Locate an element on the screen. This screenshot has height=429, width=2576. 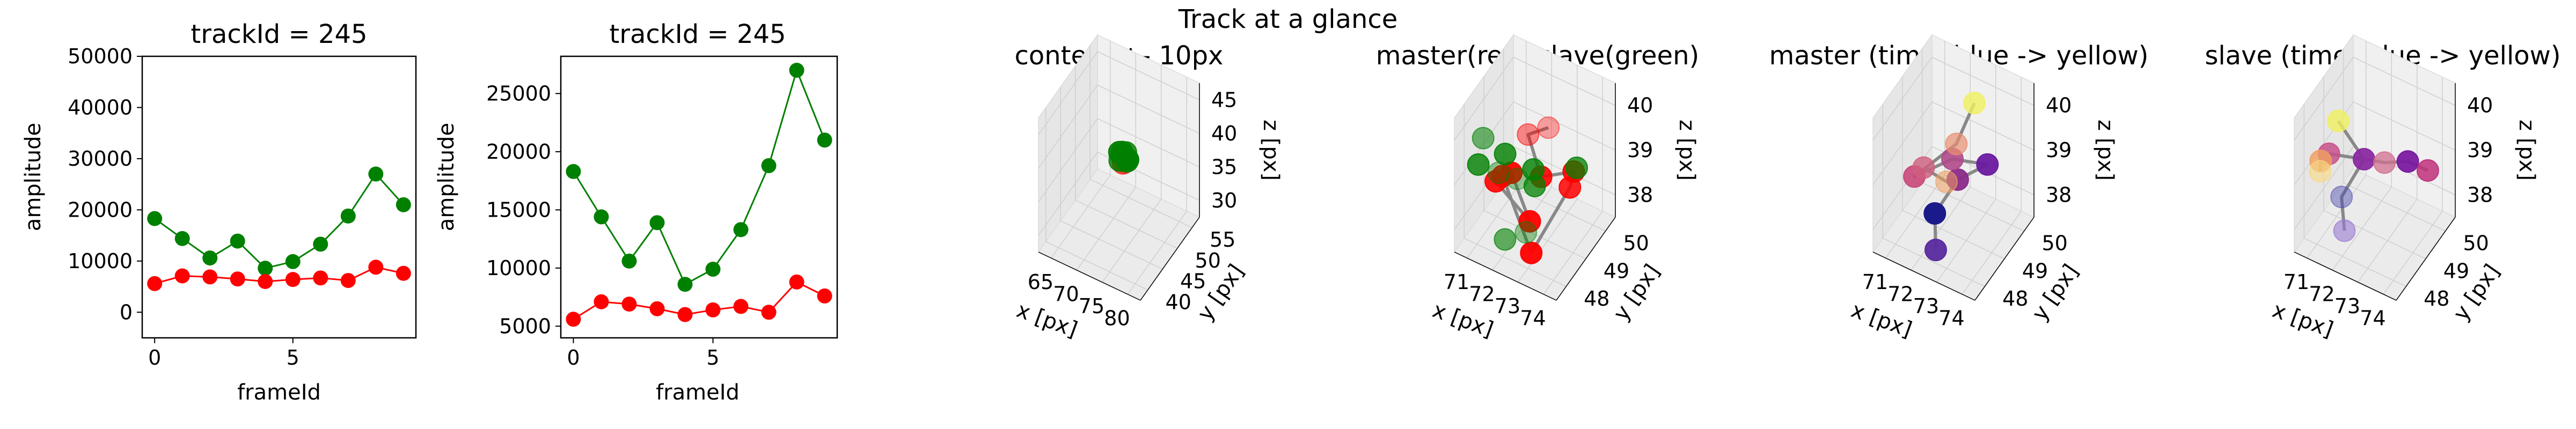
y-tick-label: 0 is located at coordinates (126, 312).